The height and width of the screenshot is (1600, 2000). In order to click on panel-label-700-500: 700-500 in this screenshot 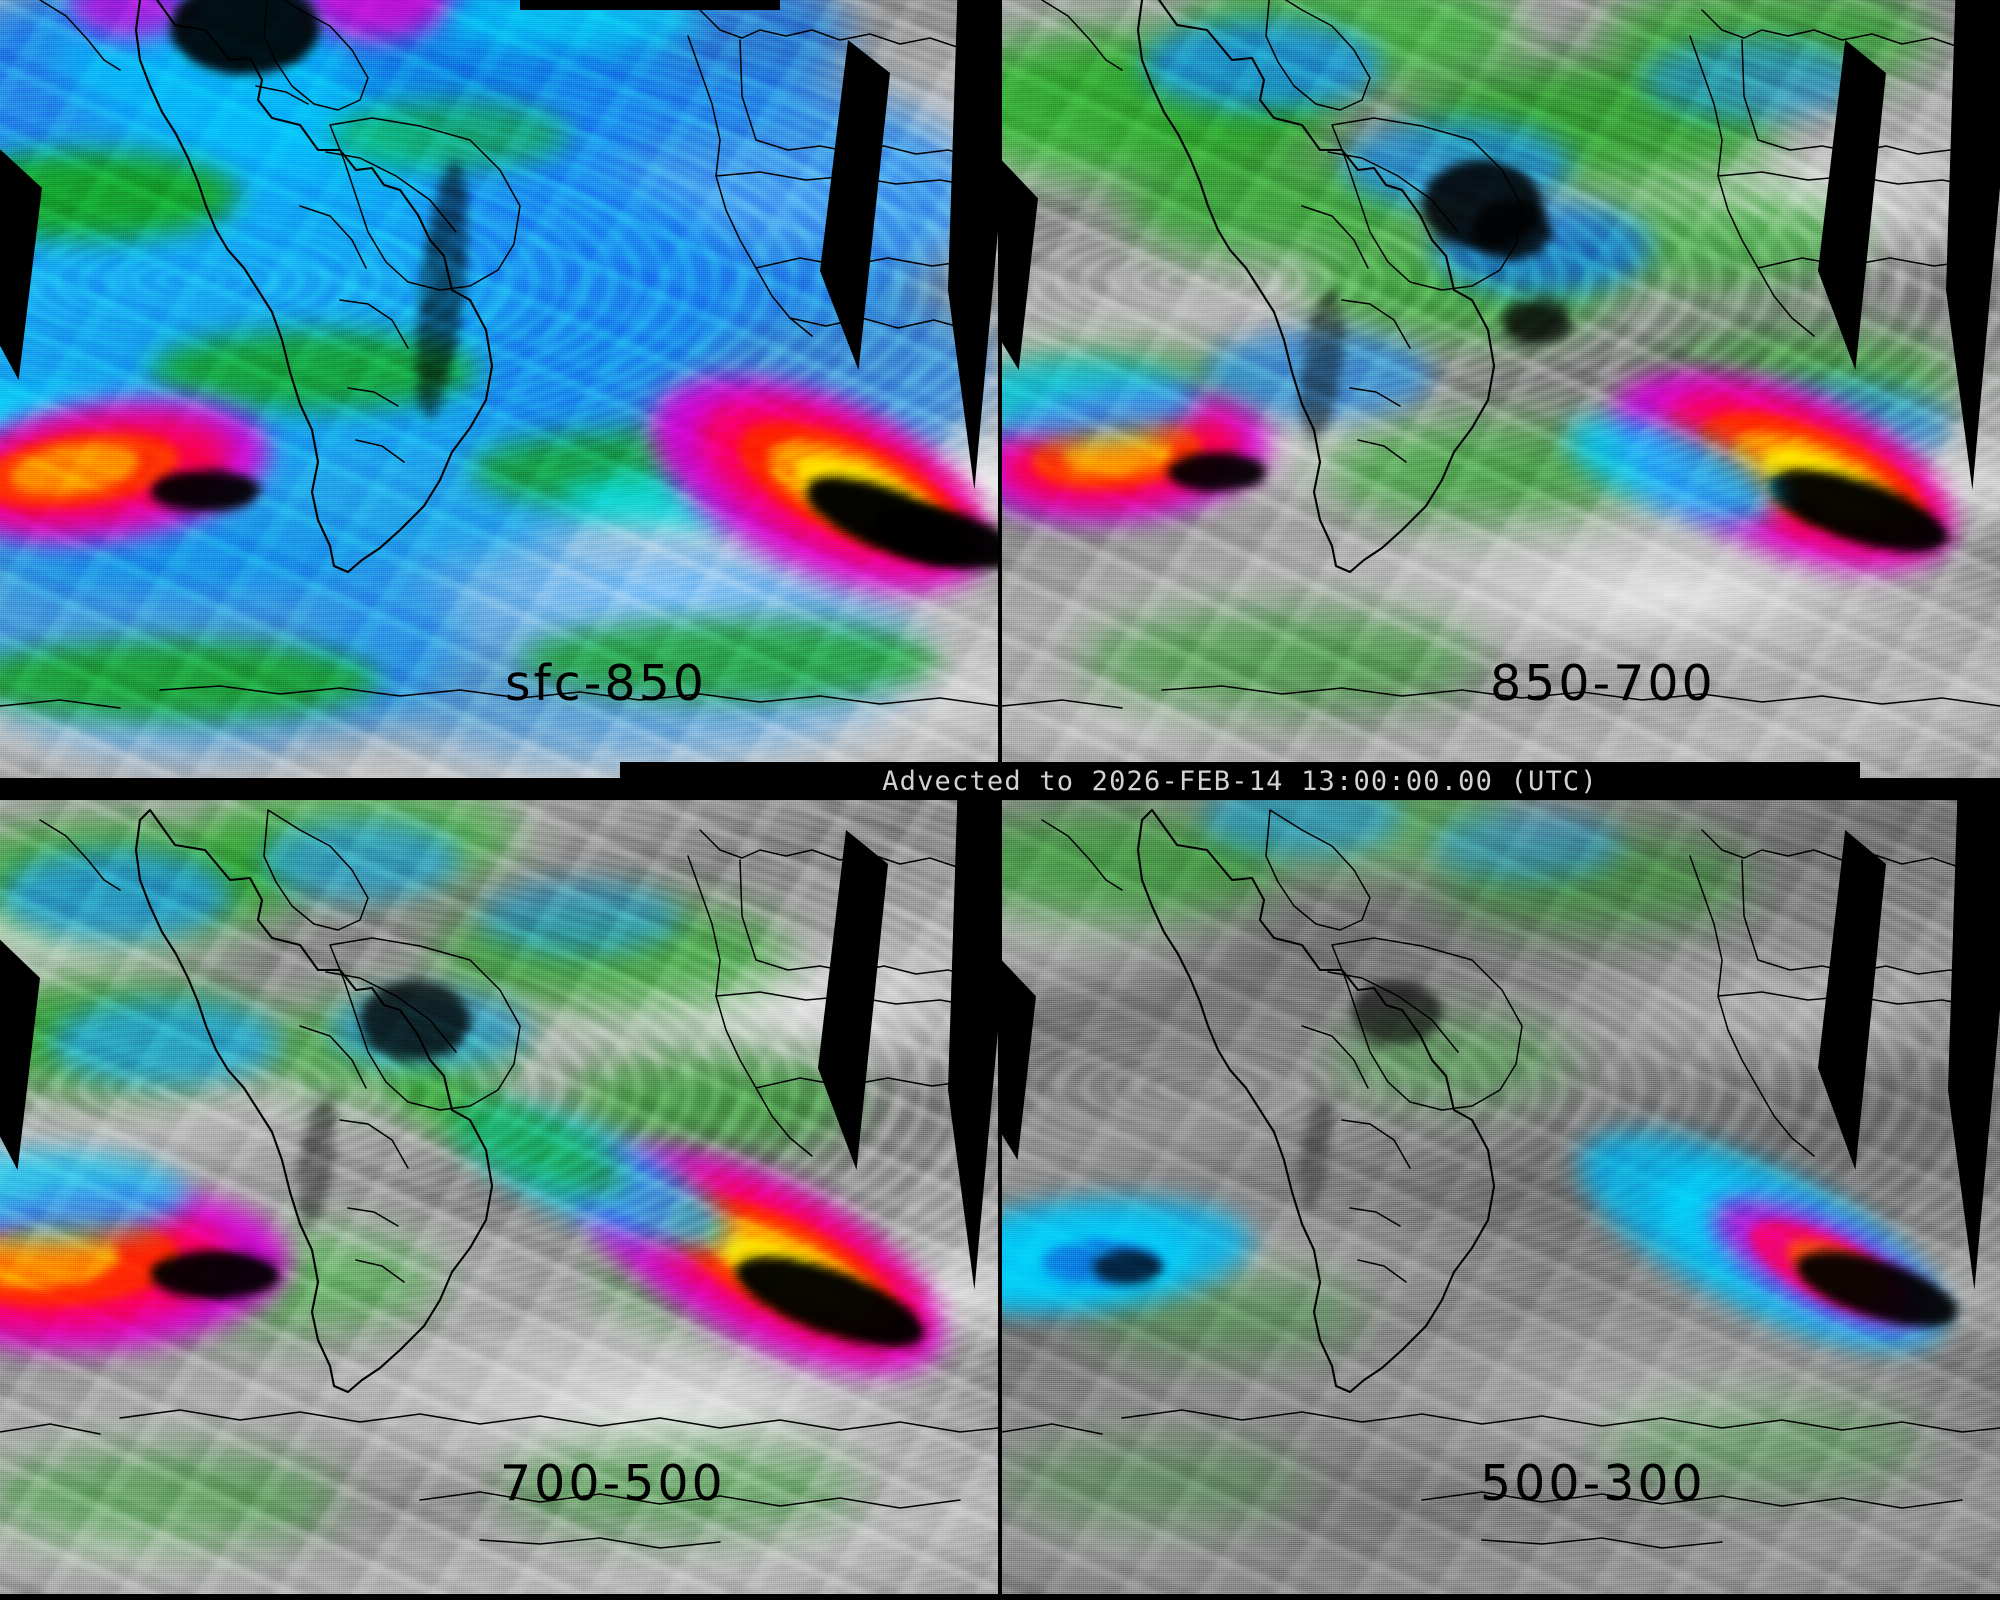, I will do `click(613, 1483)`.